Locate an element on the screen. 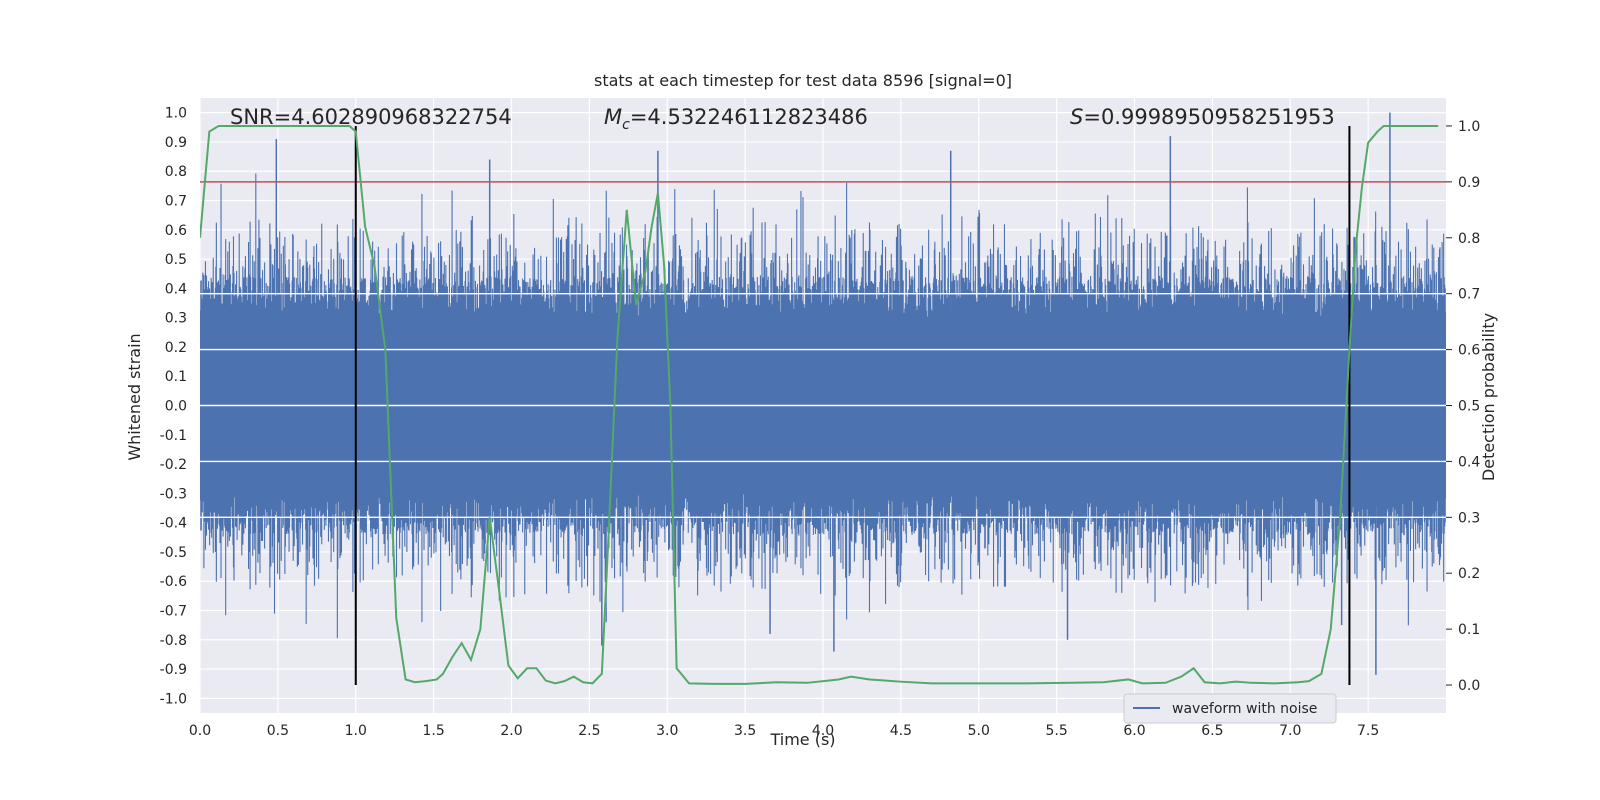 The height and width of the screenshot is (800, 1600). score-symbol: S is located at coordinates (1076, 117).